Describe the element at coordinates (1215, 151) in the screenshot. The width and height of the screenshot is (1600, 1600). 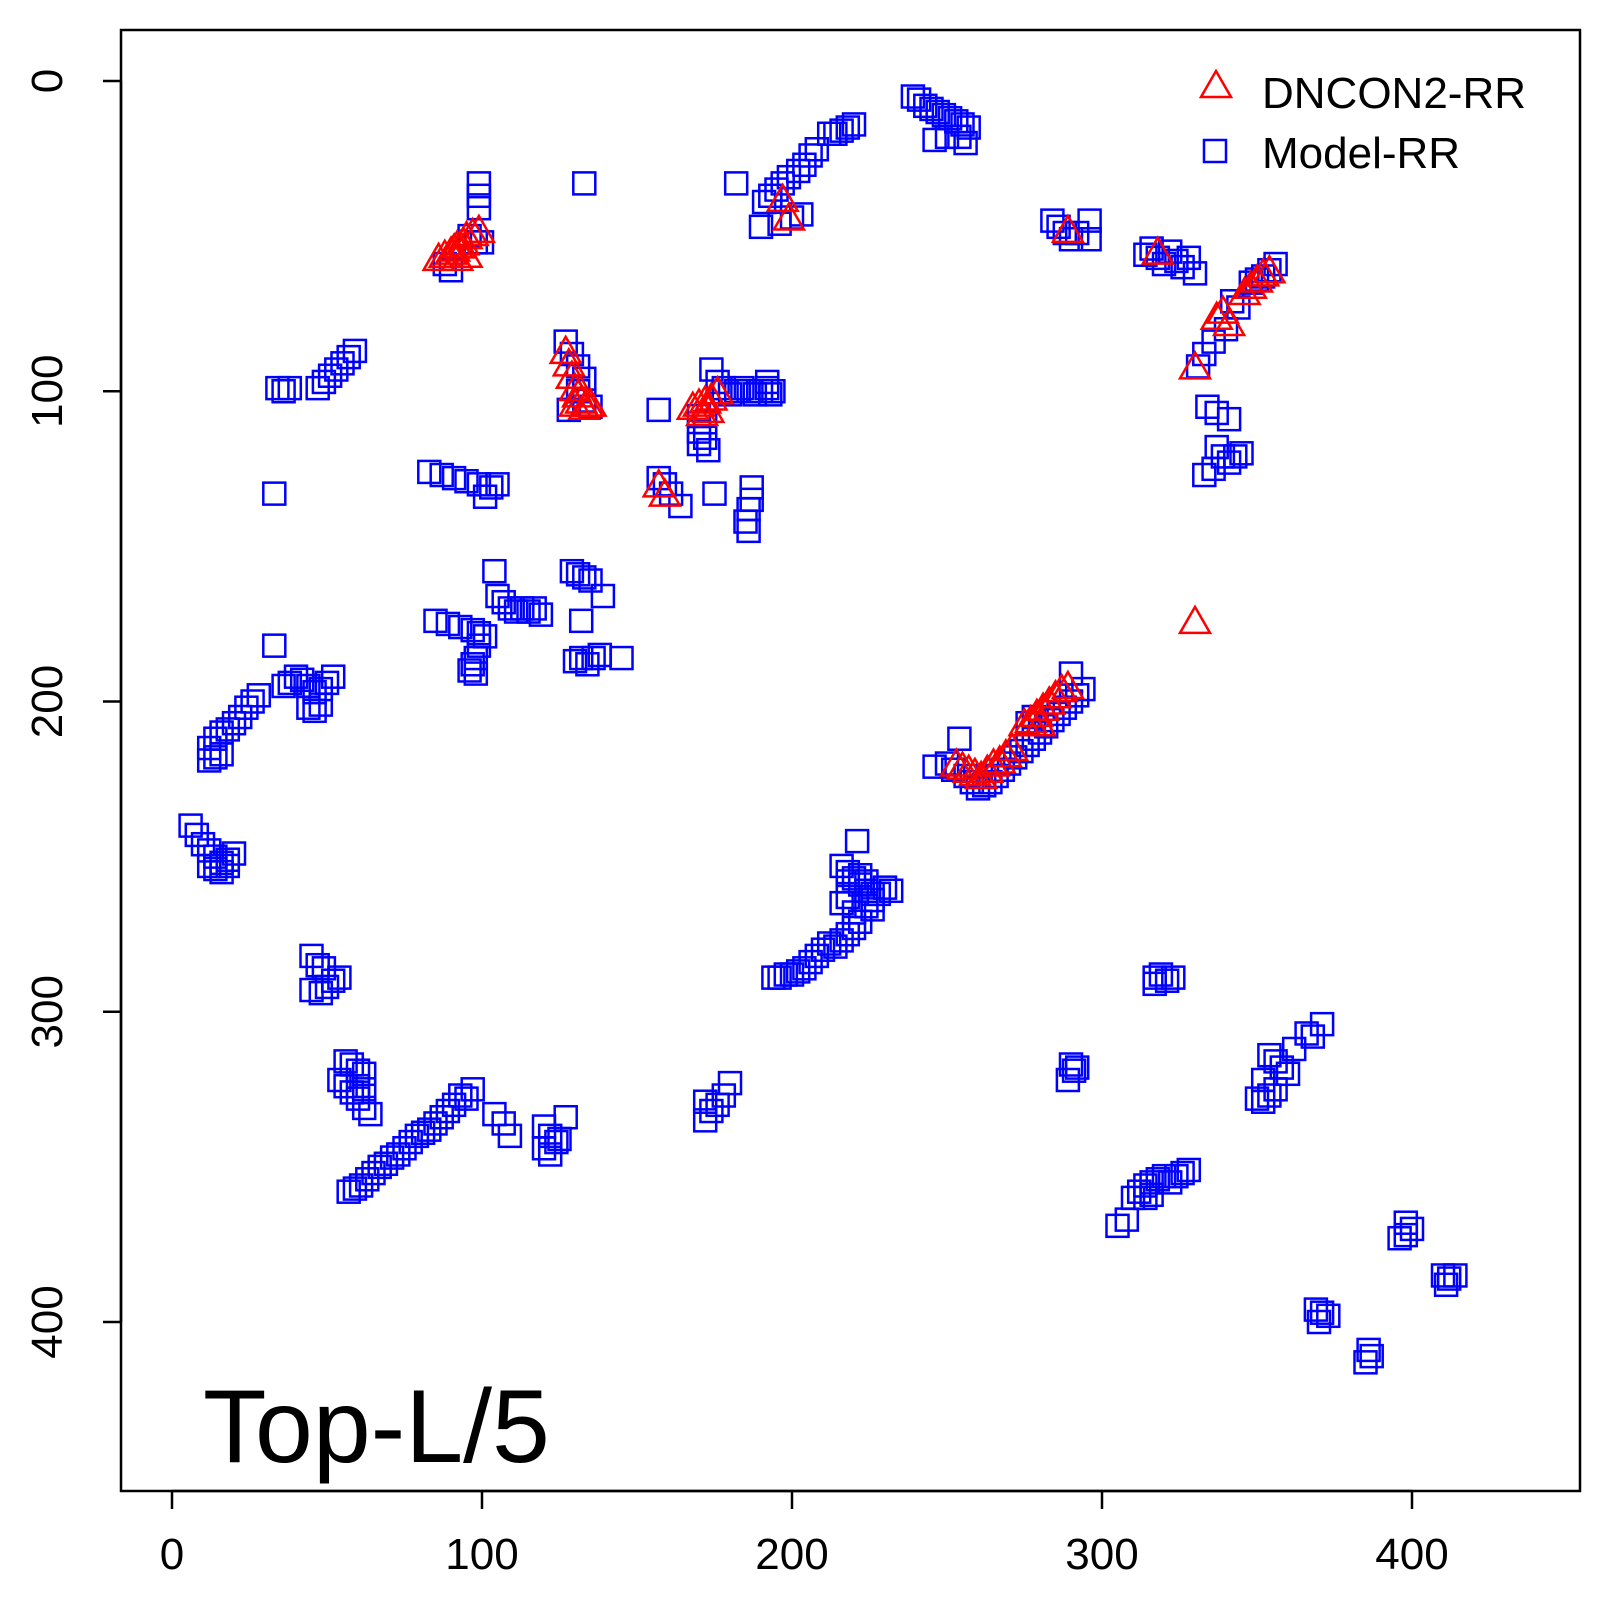
I see `legend-square-icon` at that location.